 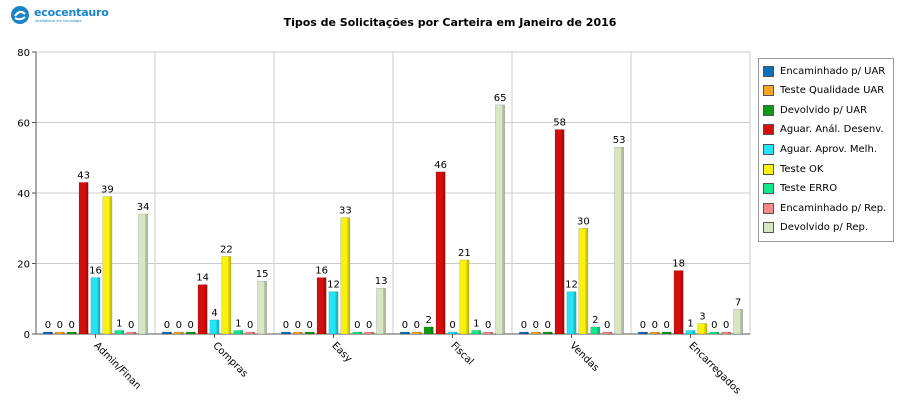 I want to click on data-label: 7, so click(x=738, y=302).